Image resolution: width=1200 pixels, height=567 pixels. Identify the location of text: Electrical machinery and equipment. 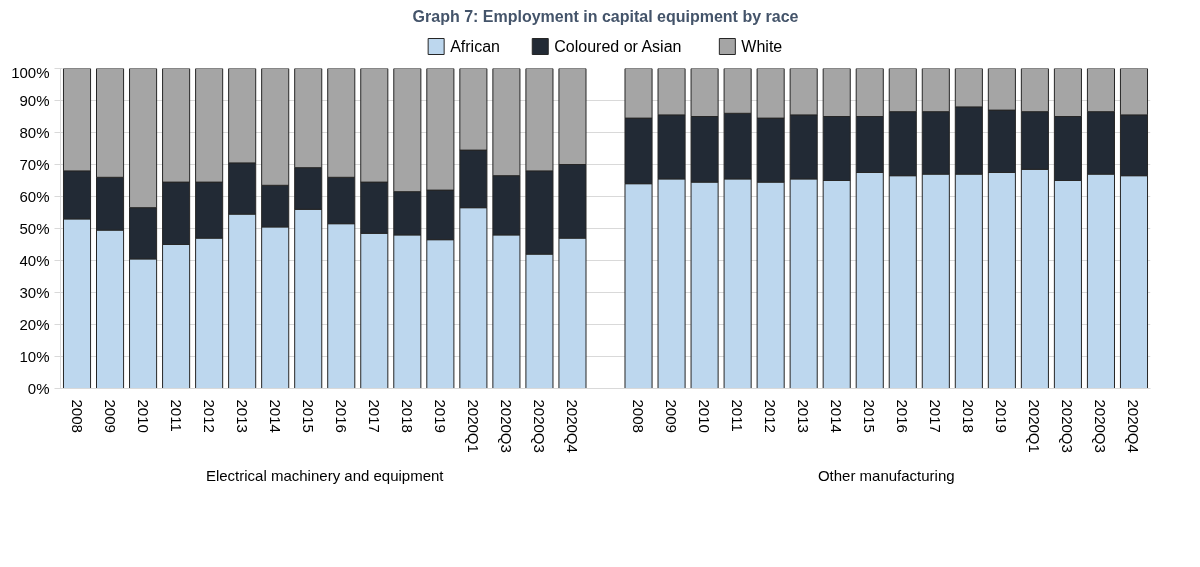
(325, 475).